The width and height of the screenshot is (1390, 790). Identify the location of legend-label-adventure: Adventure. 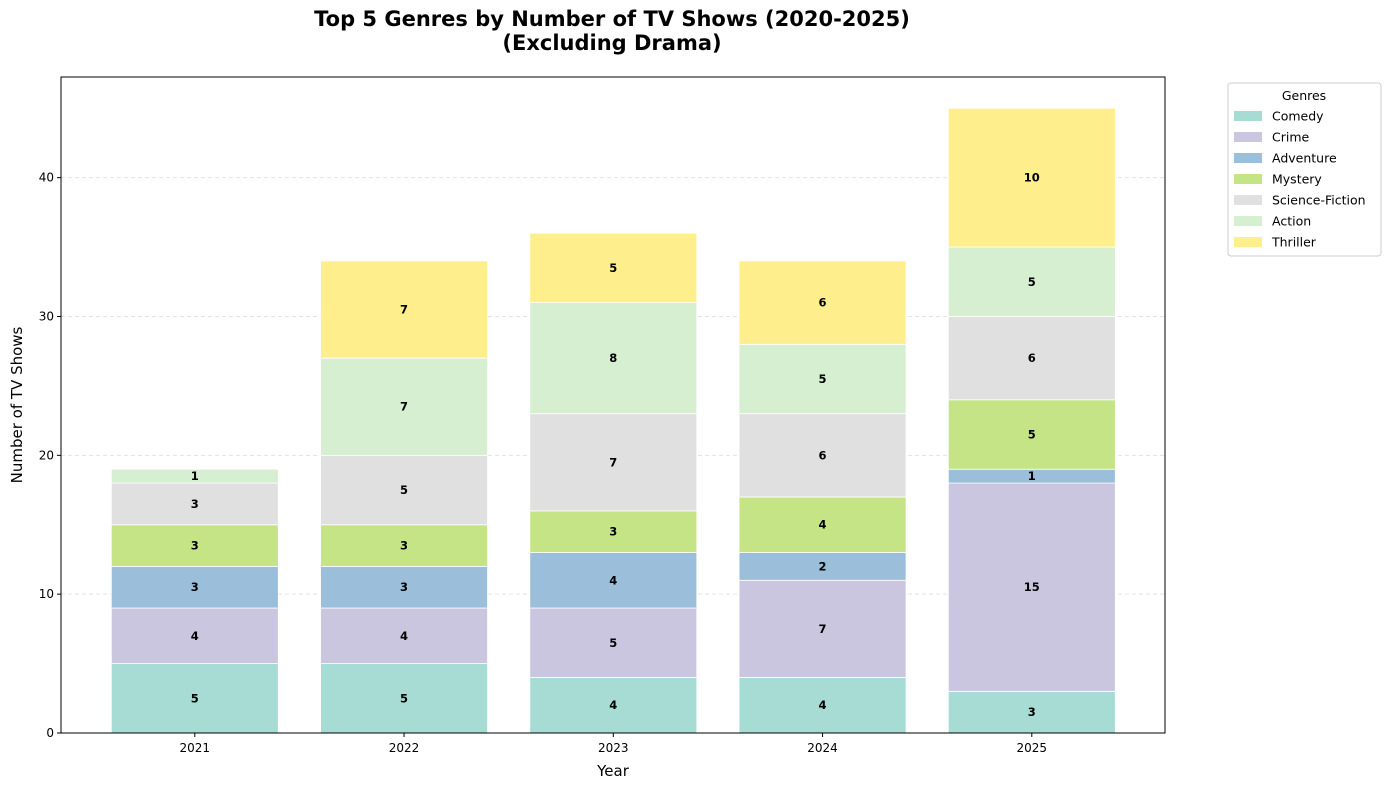
(1304, 158).